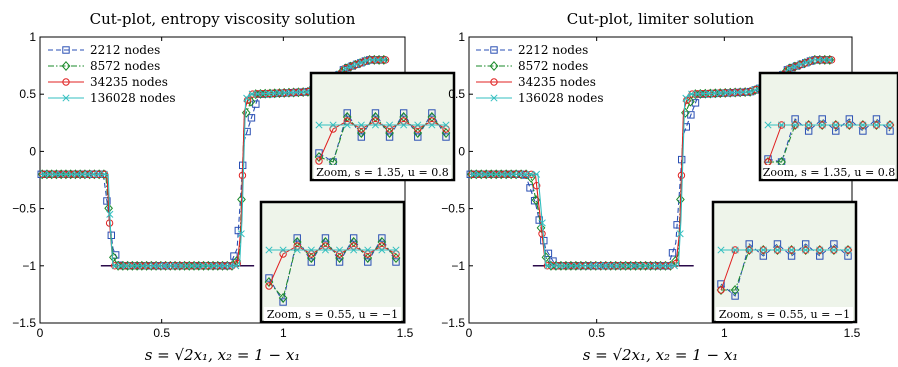 The image size is (898, 367). Describe the element at coordinates (458, 266) in the screenshot. I see `y-tick-label: −1` at that location.